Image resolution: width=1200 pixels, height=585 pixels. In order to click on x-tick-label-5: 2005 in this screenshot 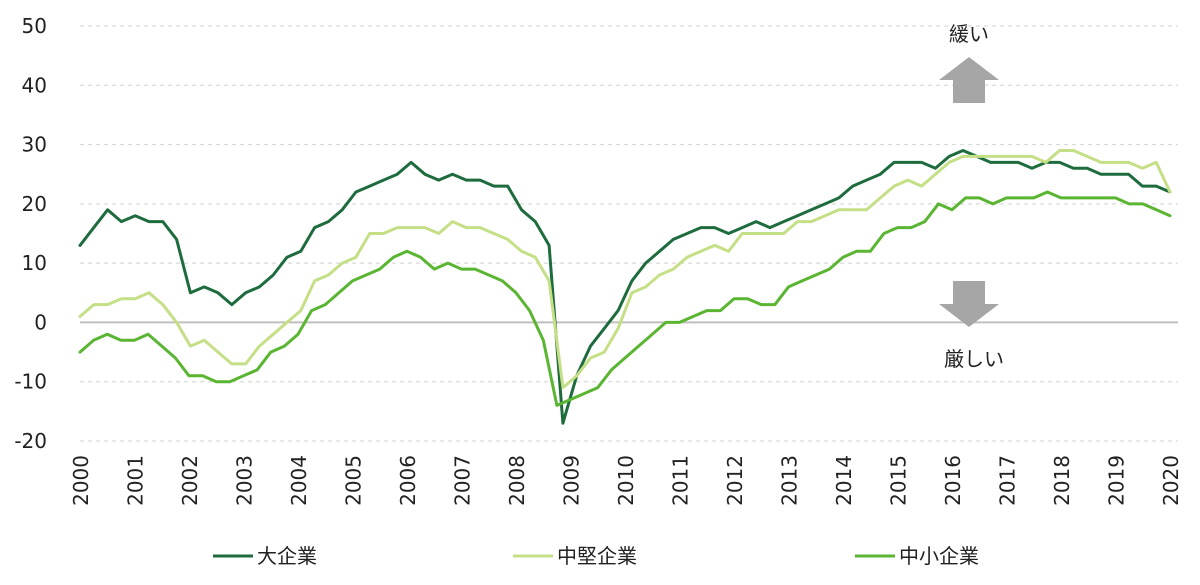, I will do `click(354, 480)`.